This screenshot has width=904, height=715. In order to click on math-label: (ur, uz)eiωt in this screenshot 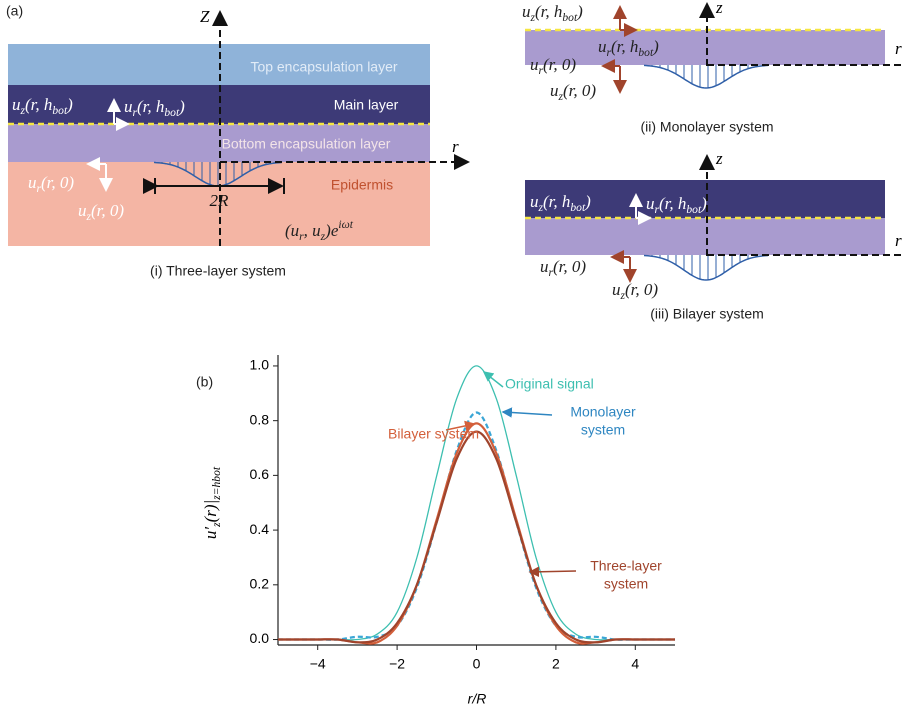, I will do `click(319, 230)`.